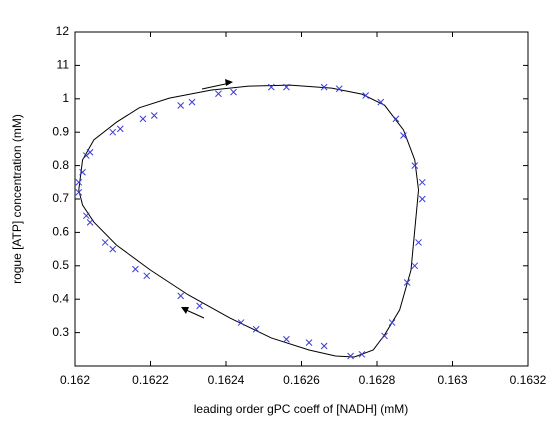  Describe the element at coordinates (150, 380) in the screenshot. I see `x-tick-label: 0.1622` at that location.